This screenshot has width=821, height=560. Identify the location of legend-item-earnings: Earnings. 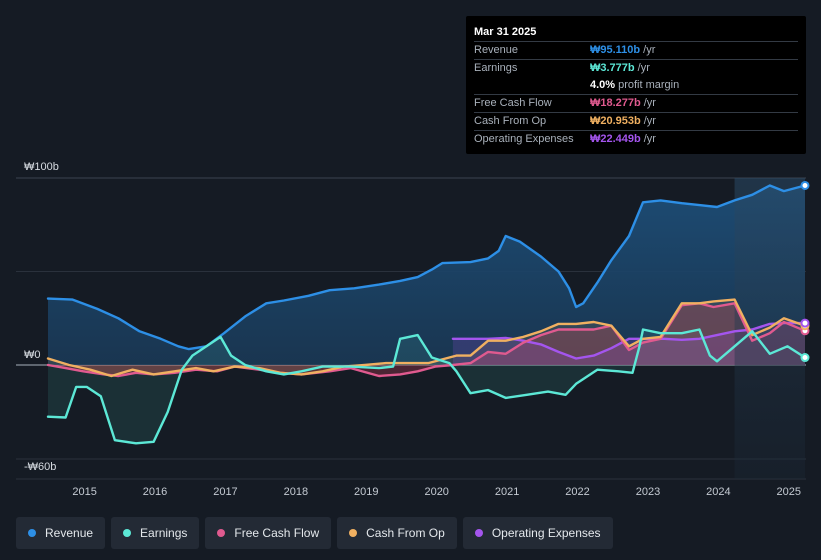
(155, 533).